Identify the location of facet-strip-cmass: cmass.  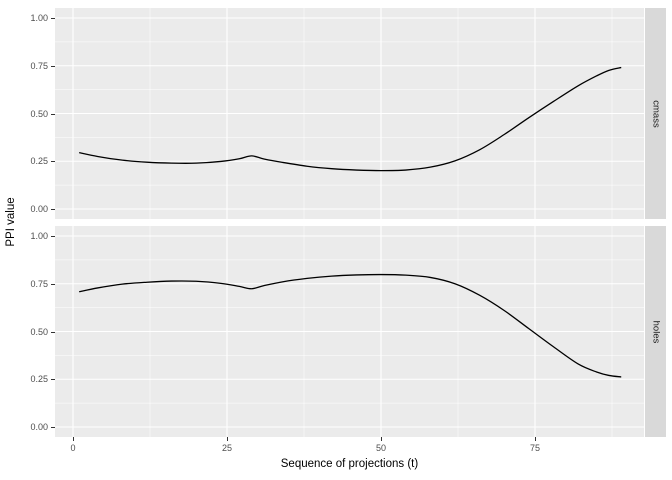
(655, 113).